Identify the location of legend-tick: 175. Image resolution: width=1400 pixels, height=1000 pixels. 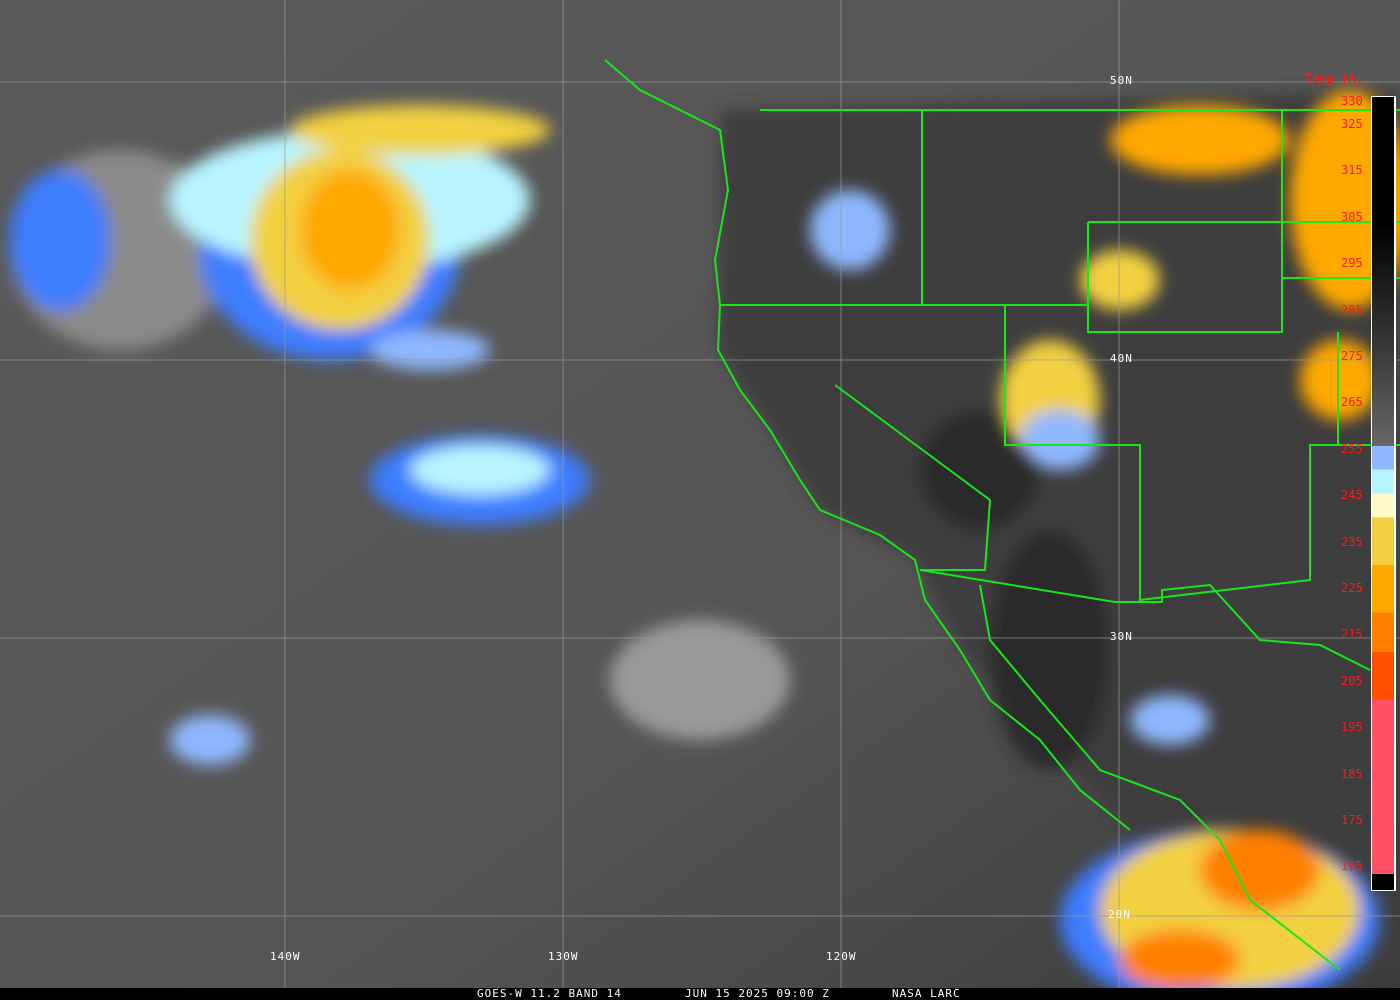
(1352, 820).